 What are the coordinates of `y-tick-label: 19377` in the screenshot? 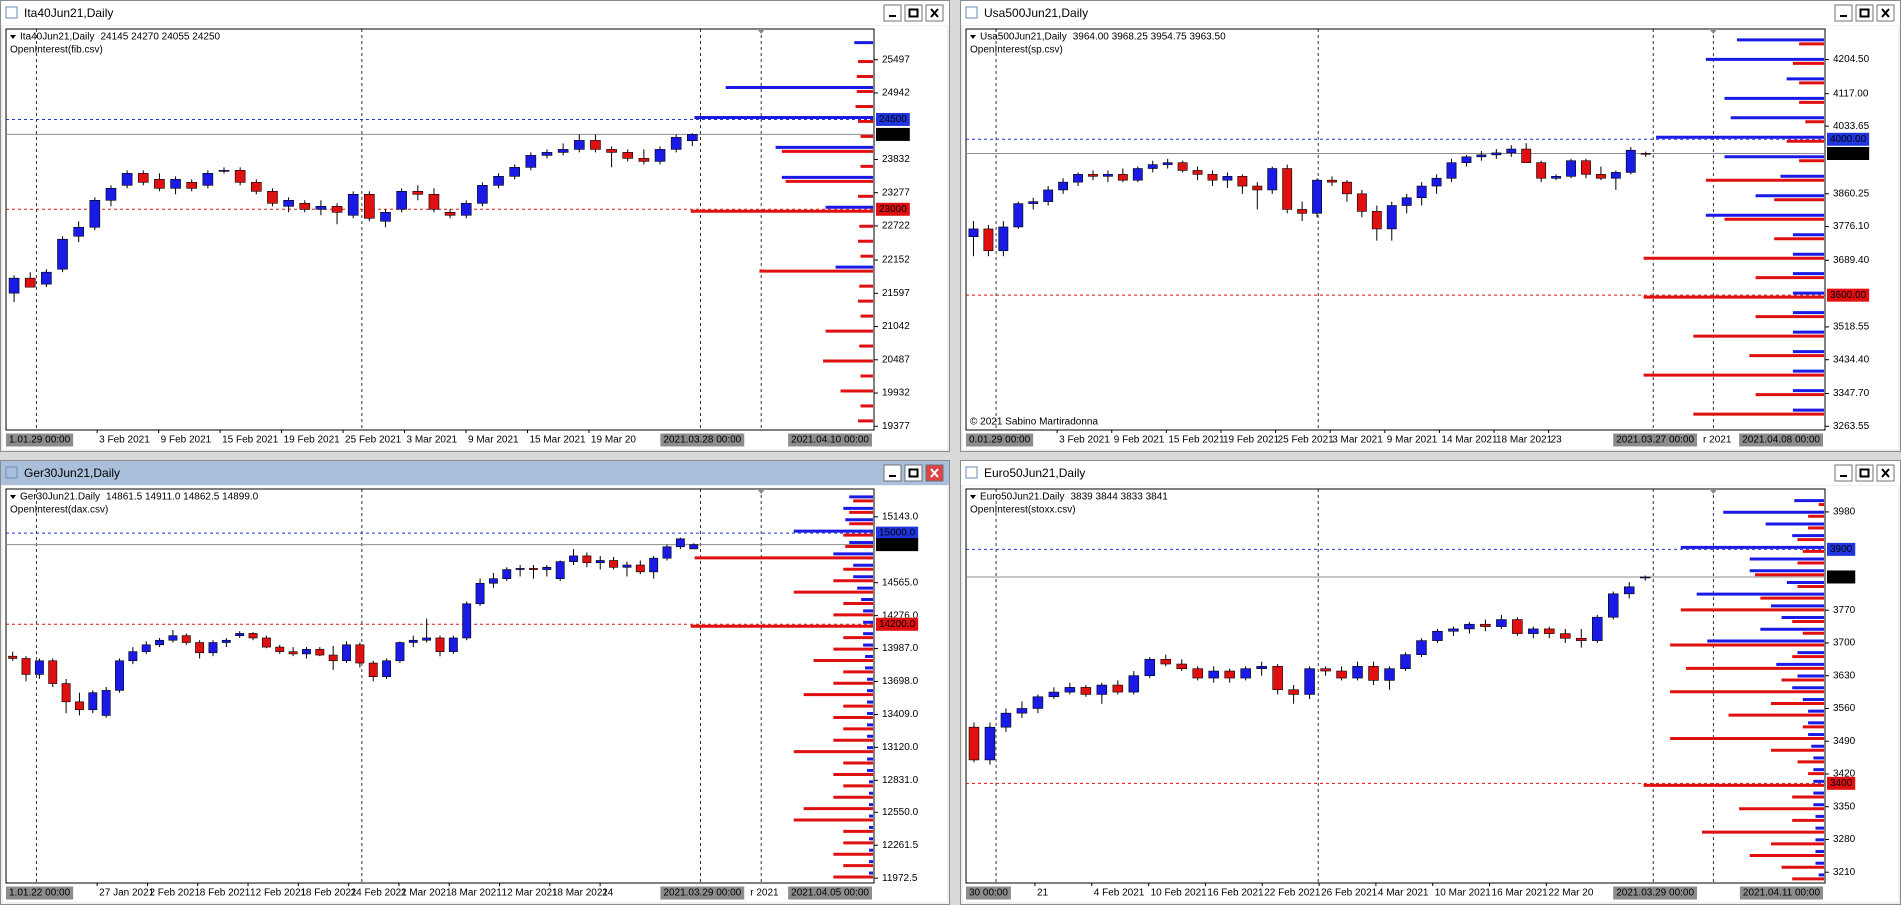 It's located at (896, 426).